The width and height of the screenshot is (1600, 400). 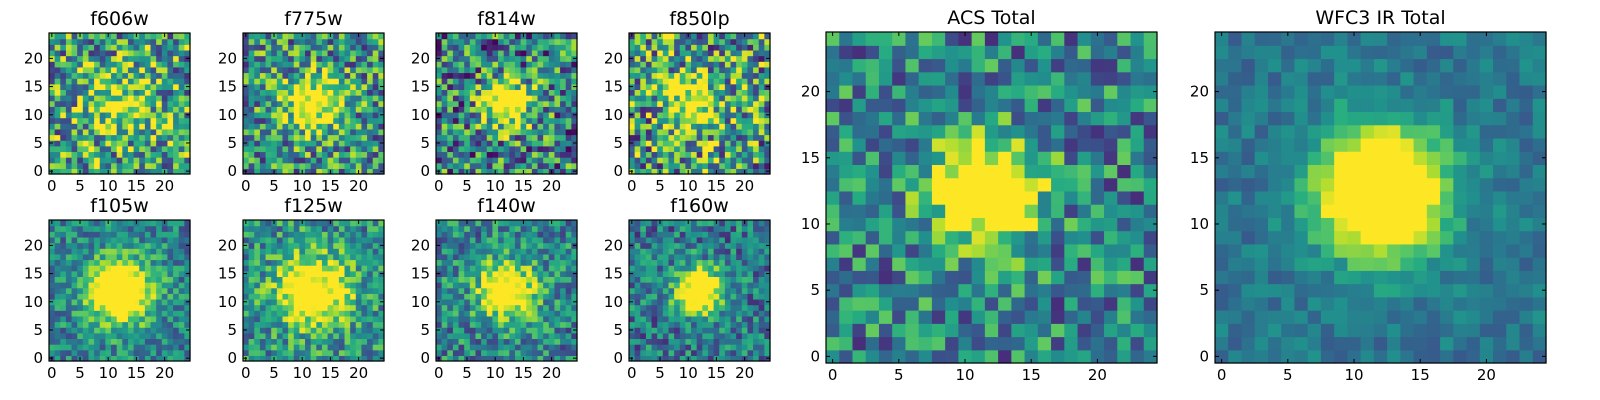 I want to click on x-tick-label: 10, so click(x=302, y=373).